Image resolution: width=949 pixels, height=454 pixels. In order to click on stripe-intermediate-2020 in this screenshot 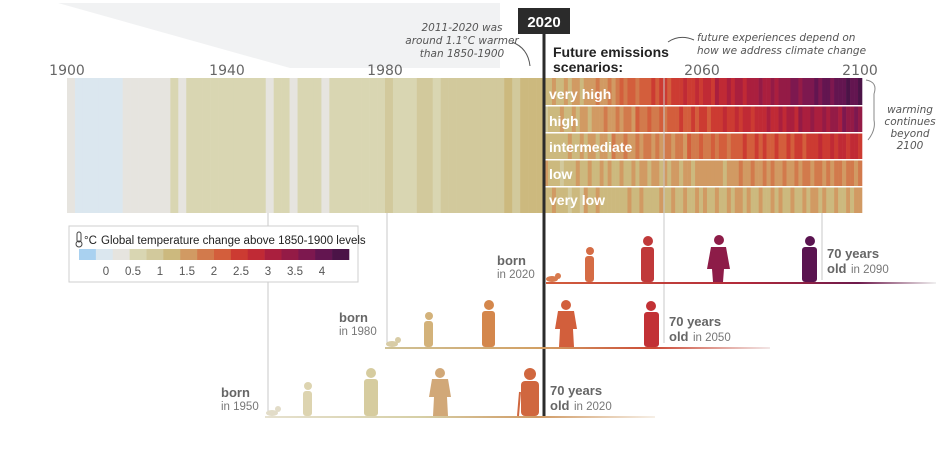, I will do `click(546, 146)`.